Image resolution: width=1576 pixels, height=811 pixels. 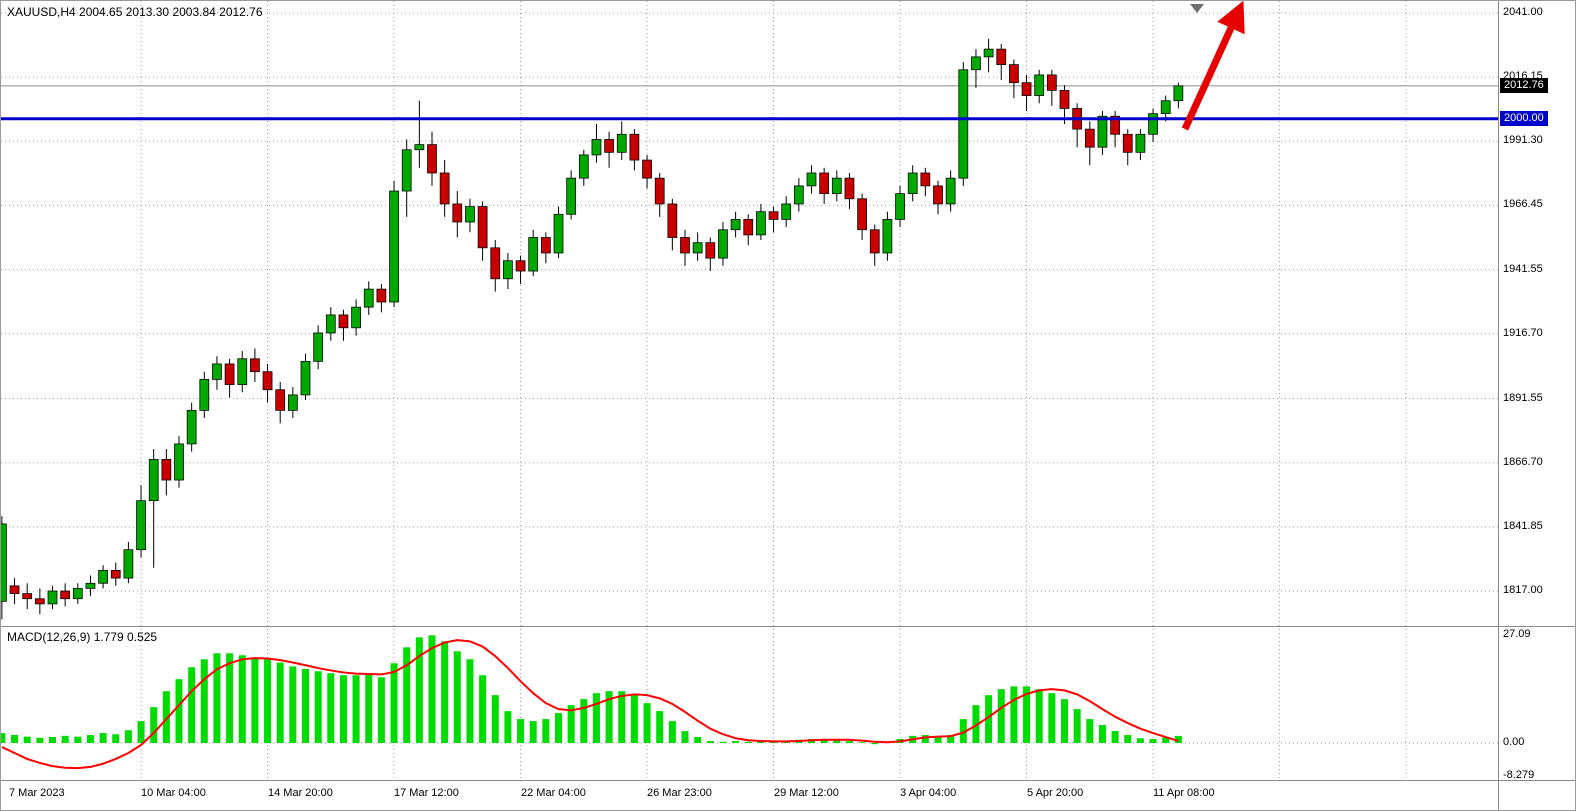 What do you see at coordinates (82, 637) in the screenshot?
I see `macd-indicator-label: MACD(12,26,9) 1.779 0.525` at bounding box center [82, 637].